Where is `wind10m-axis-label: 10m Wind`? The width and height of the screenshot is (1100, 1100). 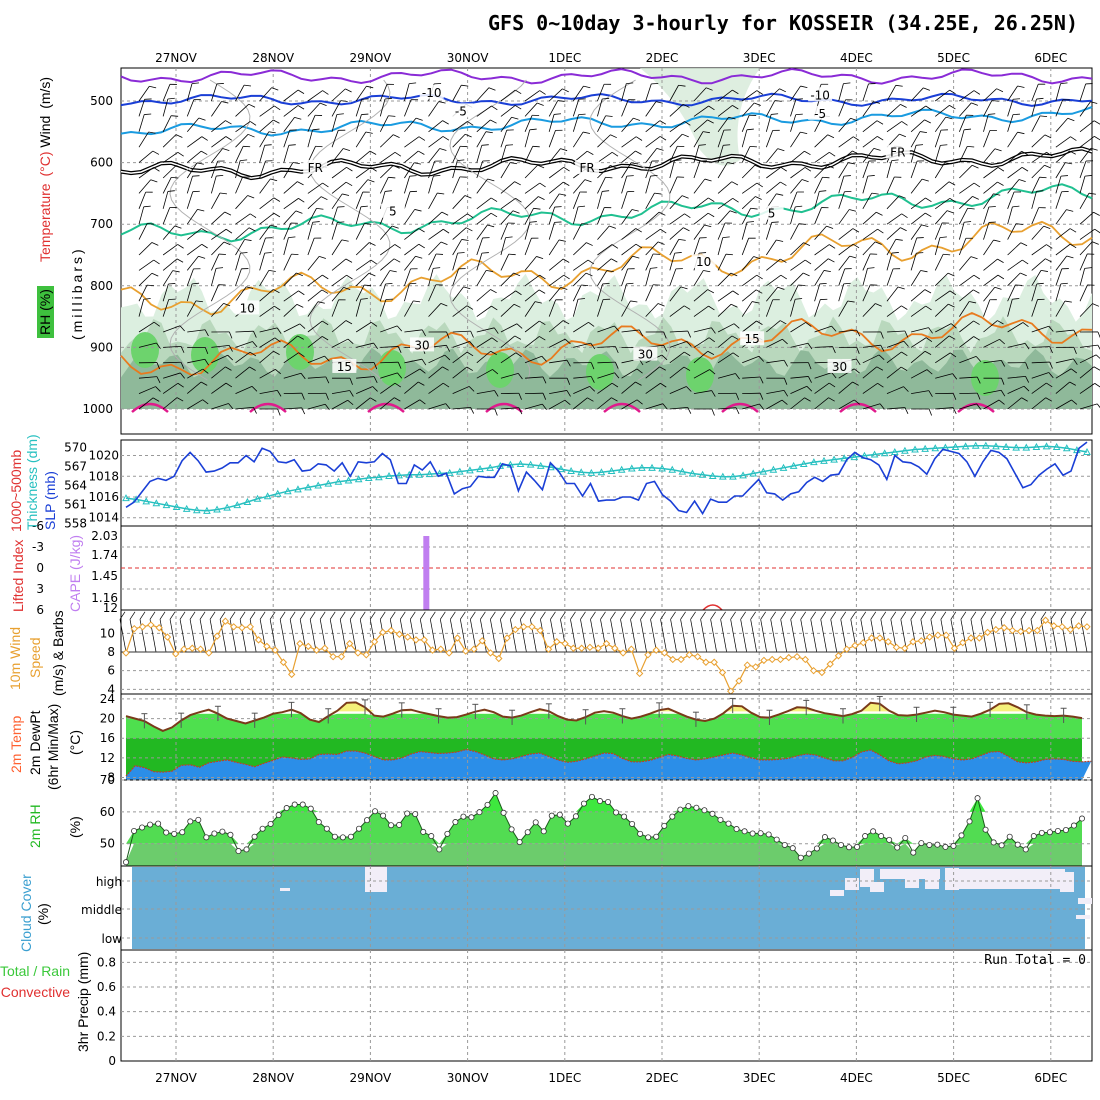 wind10m-axis-label: 10m Wind is located at coordinates (15, 658).